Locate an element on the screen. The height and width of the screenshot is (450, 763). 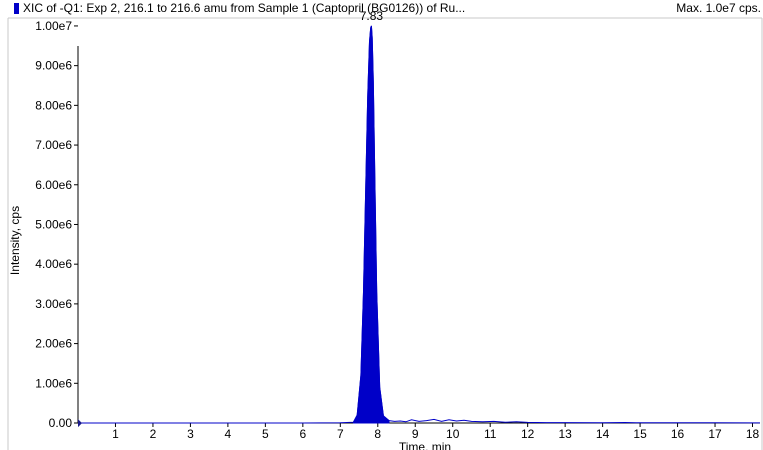
x-tick-label: 9 is located at coordinates (415, 434).